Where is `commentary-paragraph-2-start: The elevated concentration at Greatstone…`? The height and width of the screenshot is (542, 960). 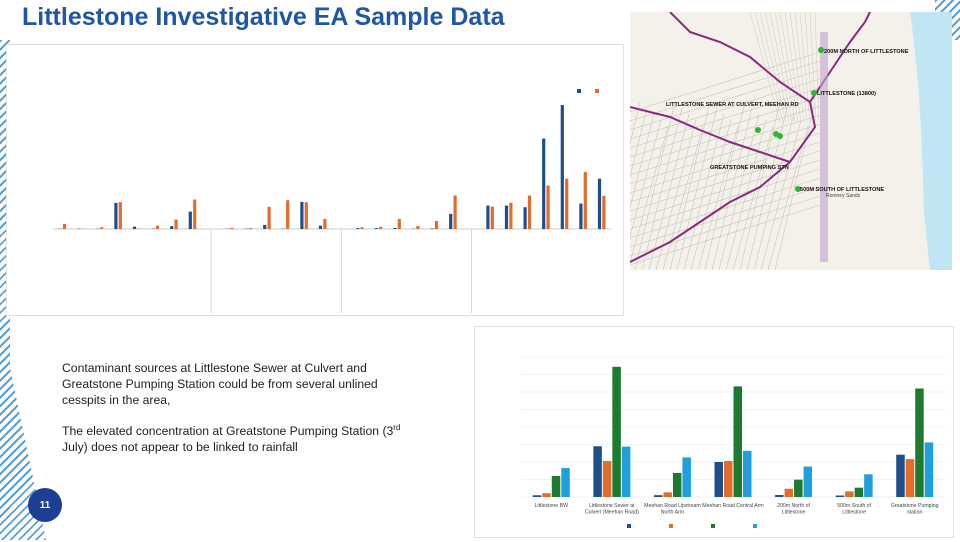 commentary-paragraph-2-start: The elevated concentration at Greatstone… is located at coordinates (227, 431).